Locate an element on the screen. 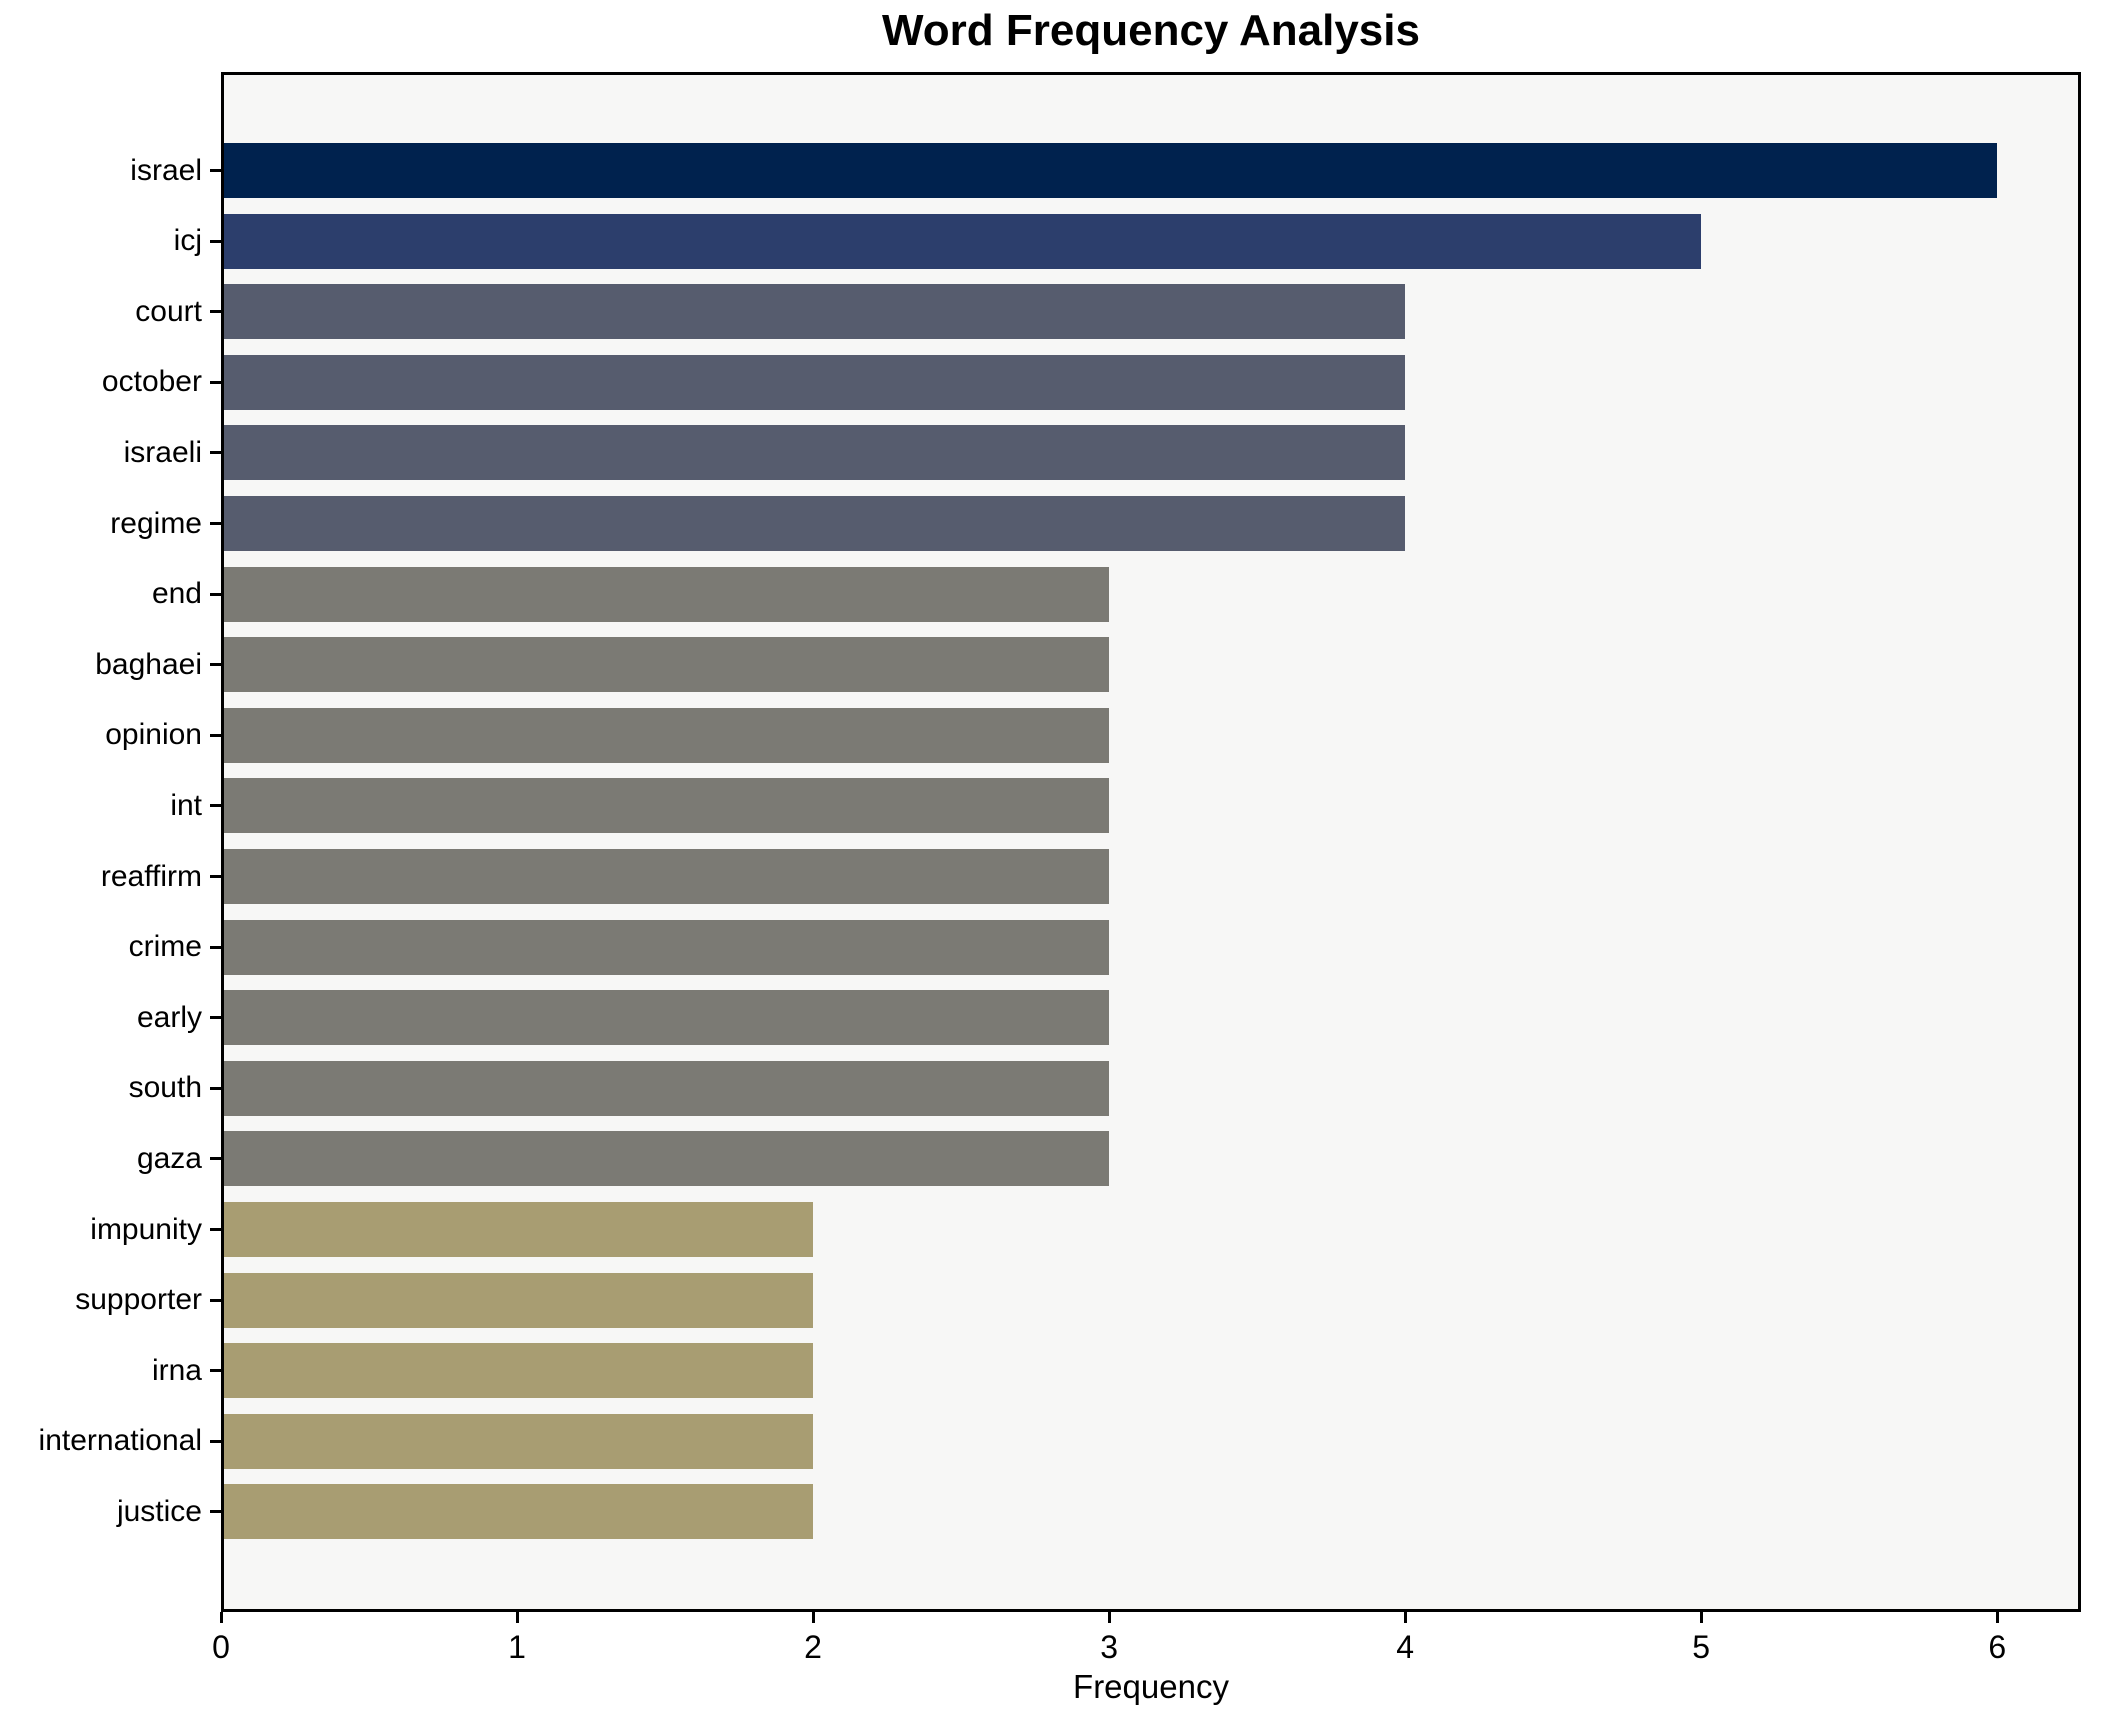  y-tick-label-court: court is located at coordinates (168, 311).